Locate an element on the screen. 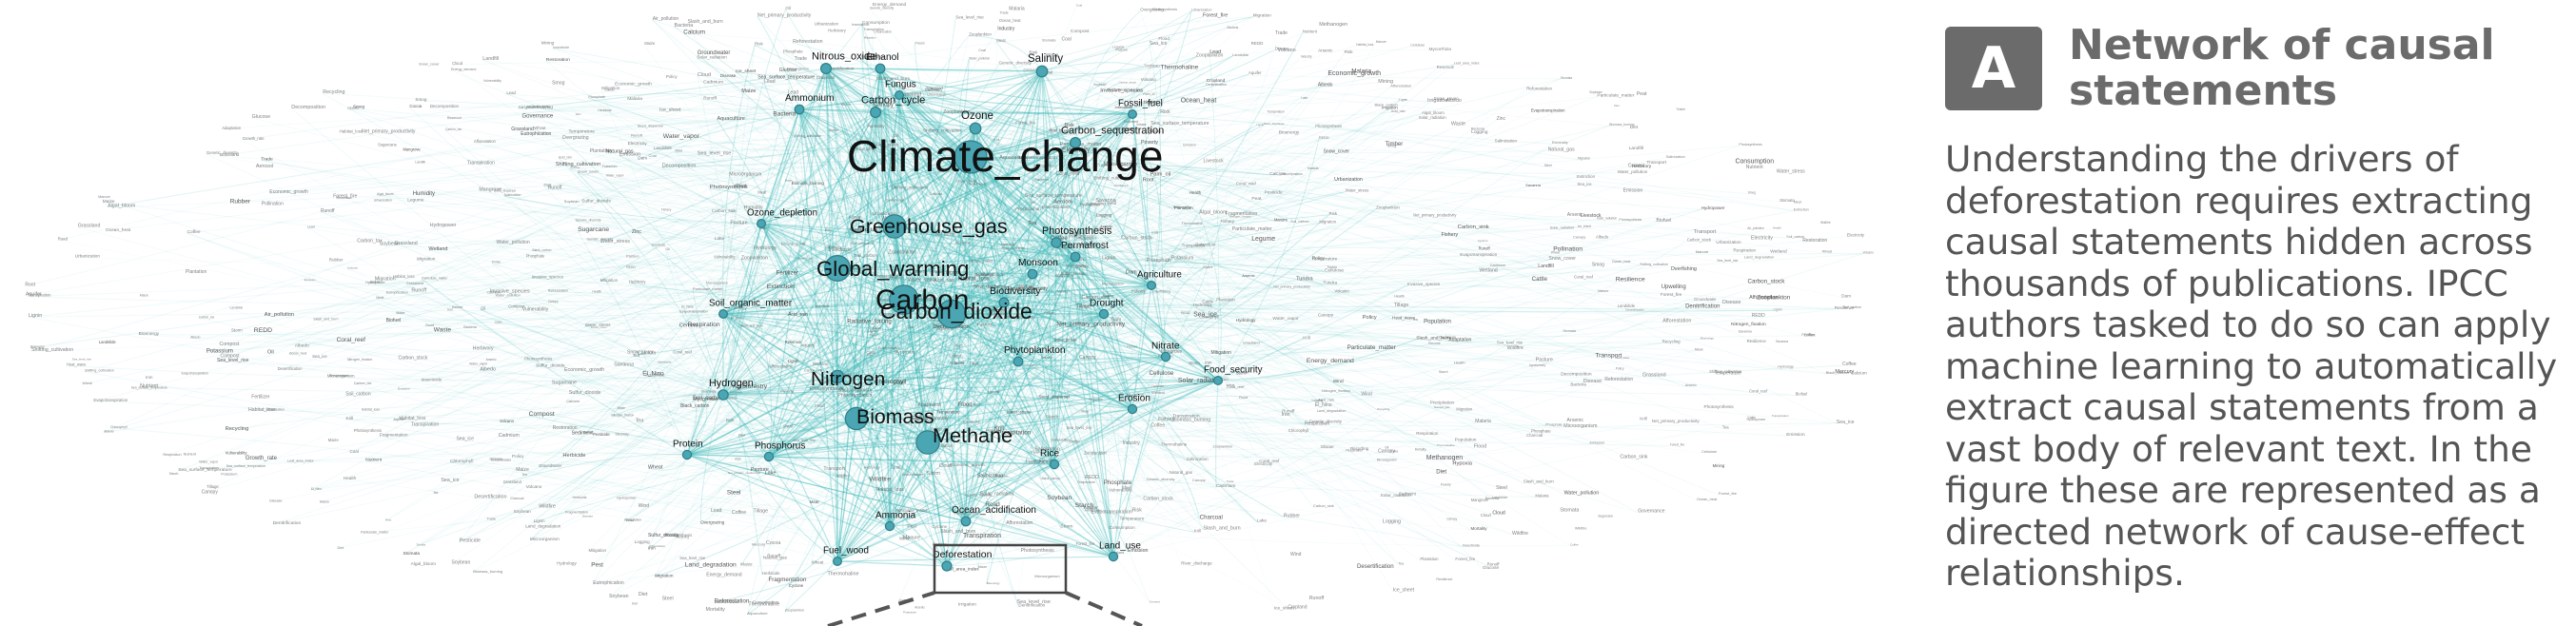 Image resolution: width=2576 pixels, height=626 pixels. minor-node-label: Temperature is located at coordinates (1324, 260).